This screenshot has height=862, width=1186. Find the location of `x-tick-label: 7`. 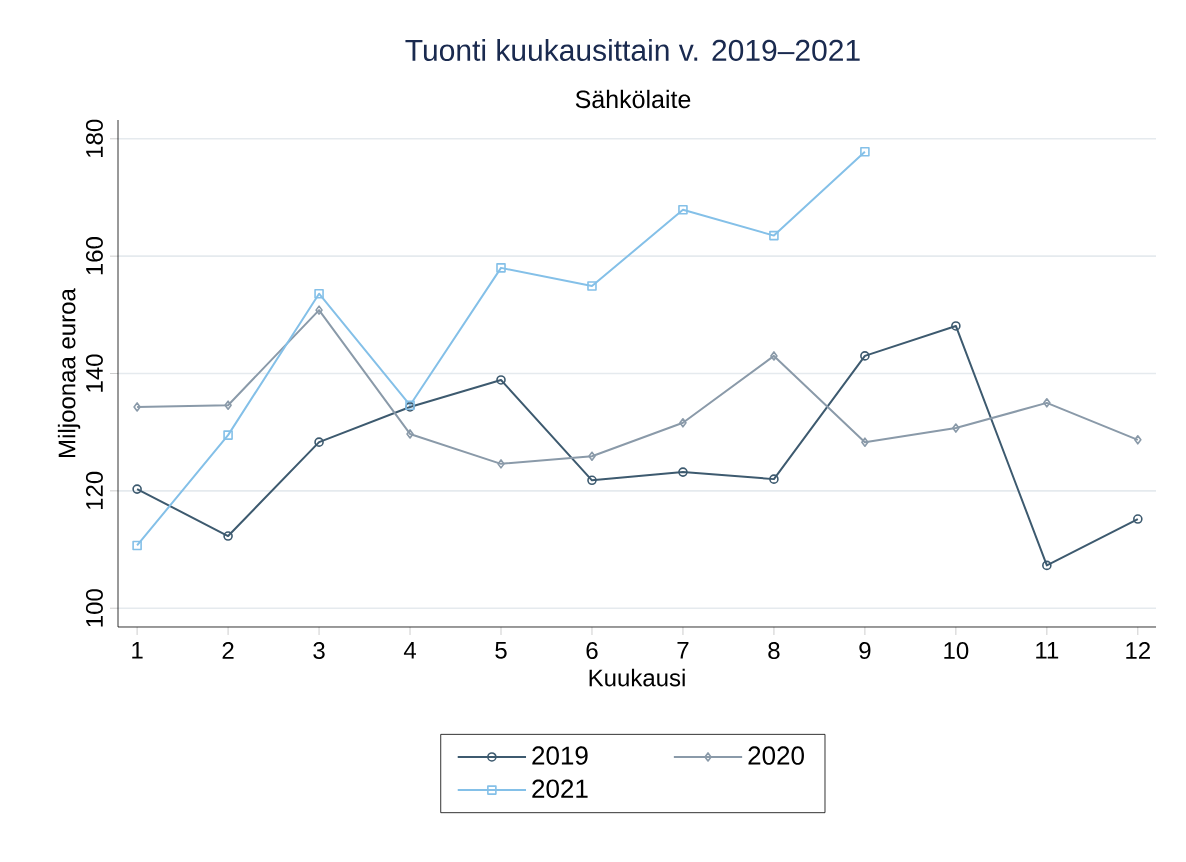

x-tick-label: 7 is located at coordinates (683, 650).